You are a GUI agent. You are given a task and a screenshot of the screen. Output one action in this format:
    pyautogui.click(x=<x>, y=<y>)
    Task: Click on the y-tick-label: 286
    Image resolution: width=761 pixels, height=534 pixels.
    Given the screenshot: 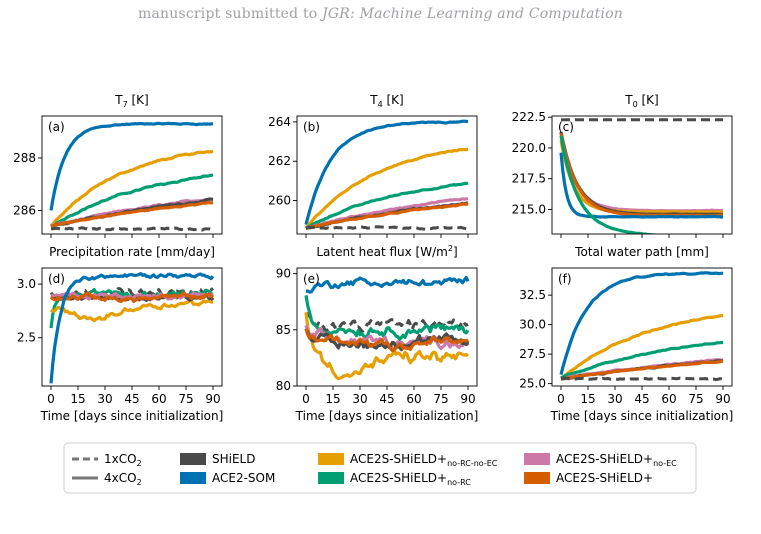 What is the action you would take?
    pyautogui.click(x=24, y=210)
    